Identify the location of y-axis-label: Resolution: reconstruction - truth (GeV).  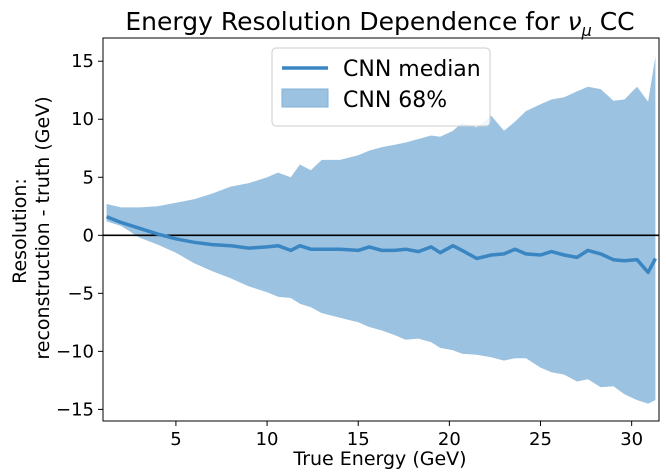
(31, 227).